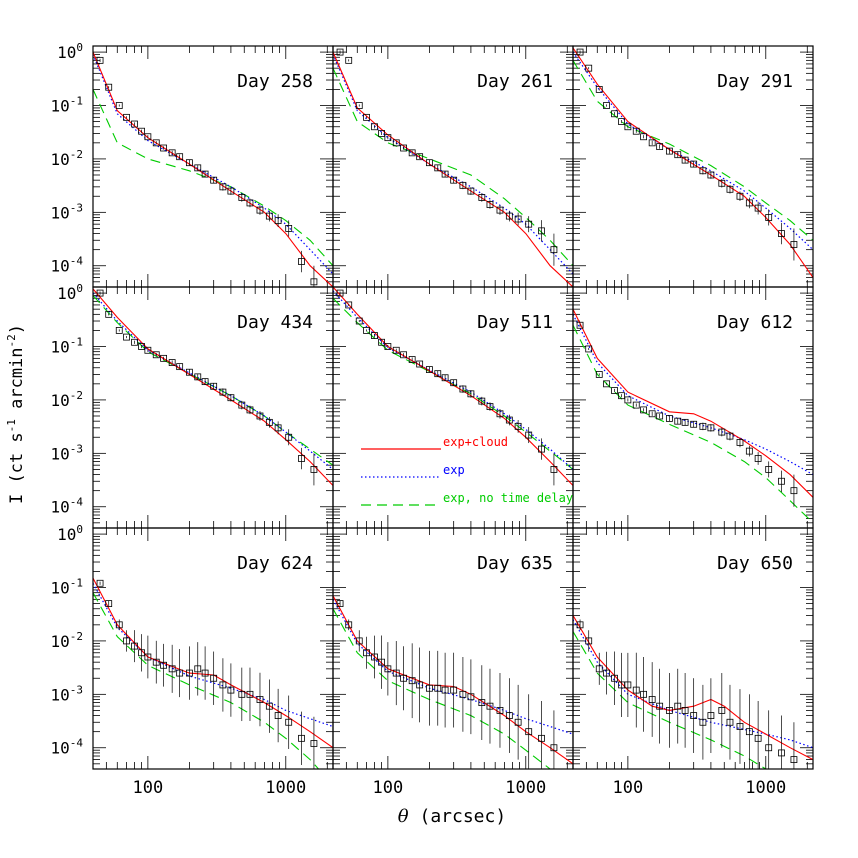 The width and height of the screenshot is (858, 858). What do you see at coordinates (66, 747) in the screenshot?
I see `y-tick-label: 10⁻⁴` at bounding box center [66, 747].